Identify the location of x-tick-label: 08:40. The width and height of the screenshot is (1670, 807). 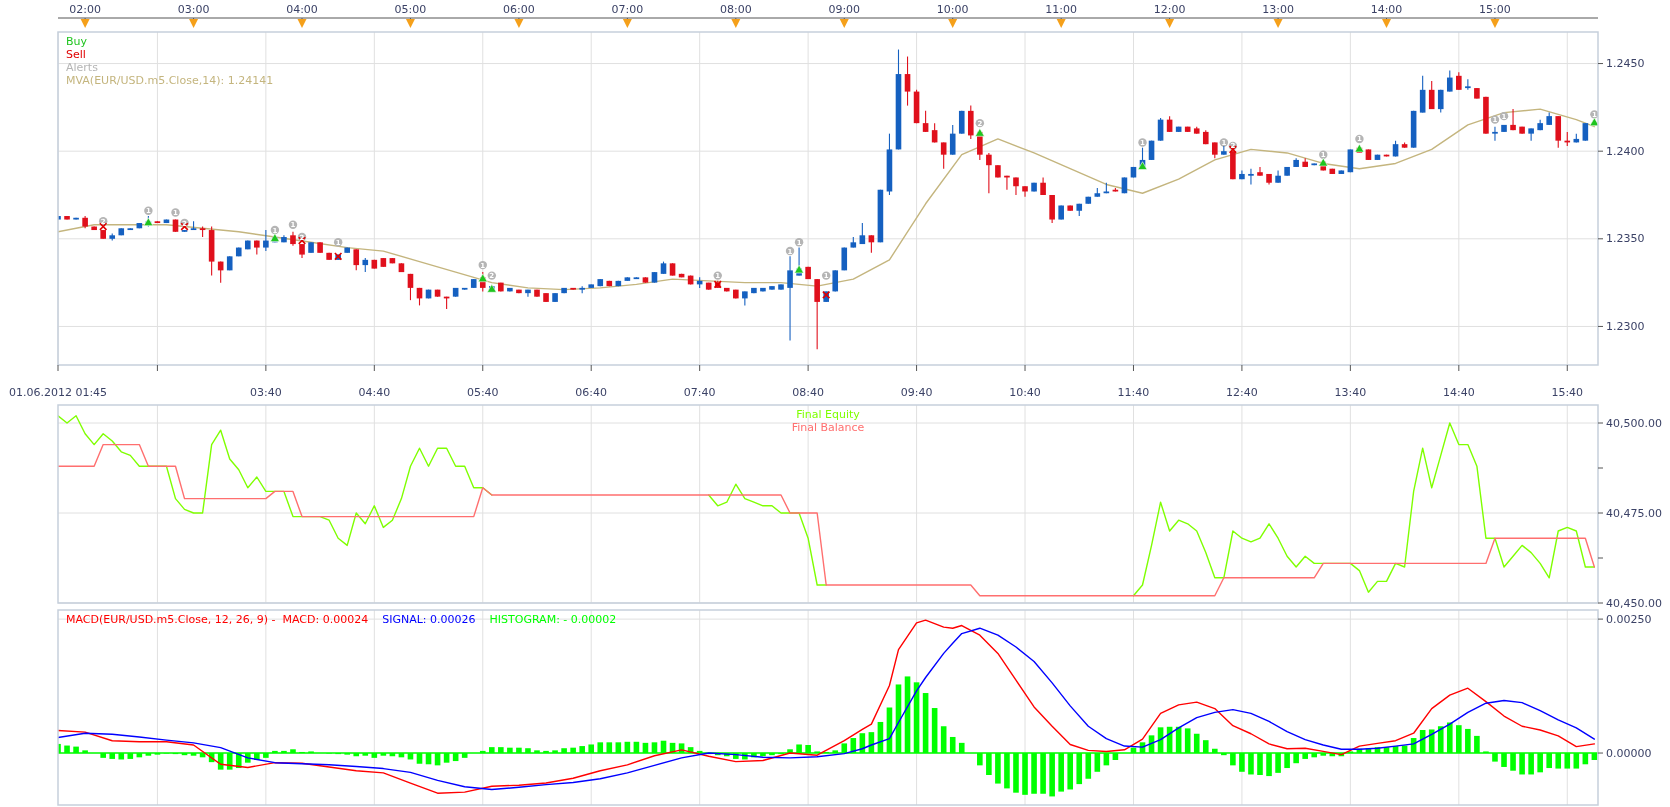
(808, 392).